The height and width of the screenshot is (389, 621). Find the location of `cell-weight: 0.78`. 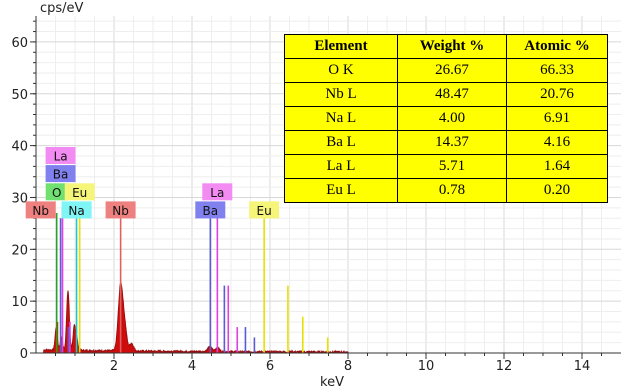

cell-weight: 0.78 is located at coordinates (452, 190).